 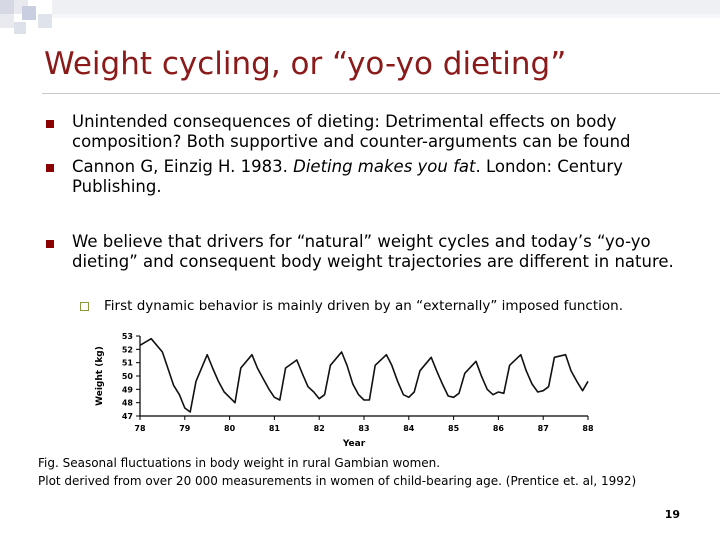 What do you see at coordinates (100, 376) in the screenshot?
I see `y-axis-label: Weight (kg)` at bounding box center [100, 376].